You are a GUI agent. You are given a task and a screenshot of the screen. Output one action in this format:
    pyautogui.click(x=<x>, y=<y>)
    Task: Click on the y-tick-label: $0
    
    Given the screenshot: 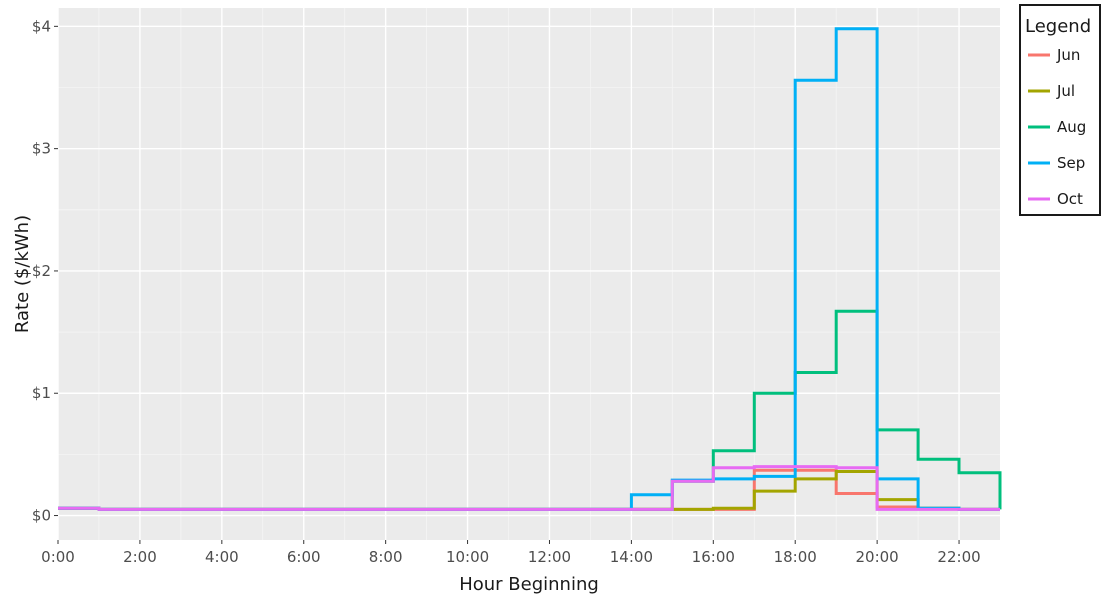 What is the action you would take?
    pyautogui.click(x=41, y=516)
    